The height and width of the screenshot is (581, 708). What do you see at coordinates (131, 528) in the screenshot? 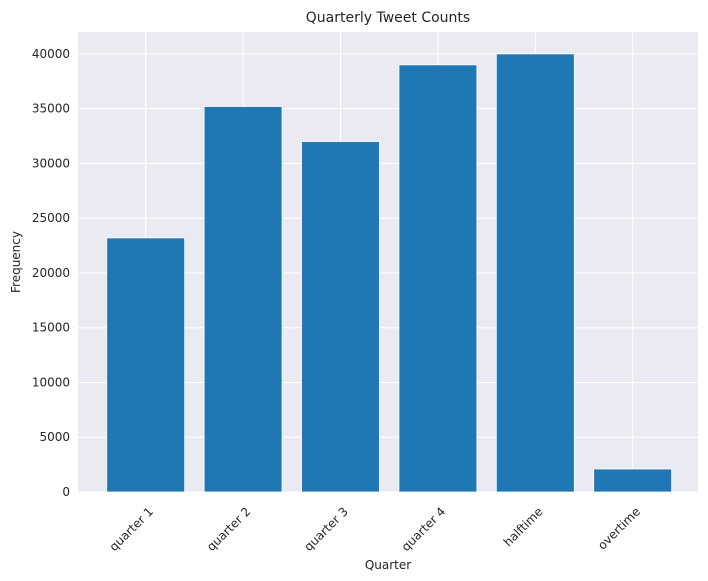
I see `x-tick-label: quarter 1` at bounding box center [131, 528].